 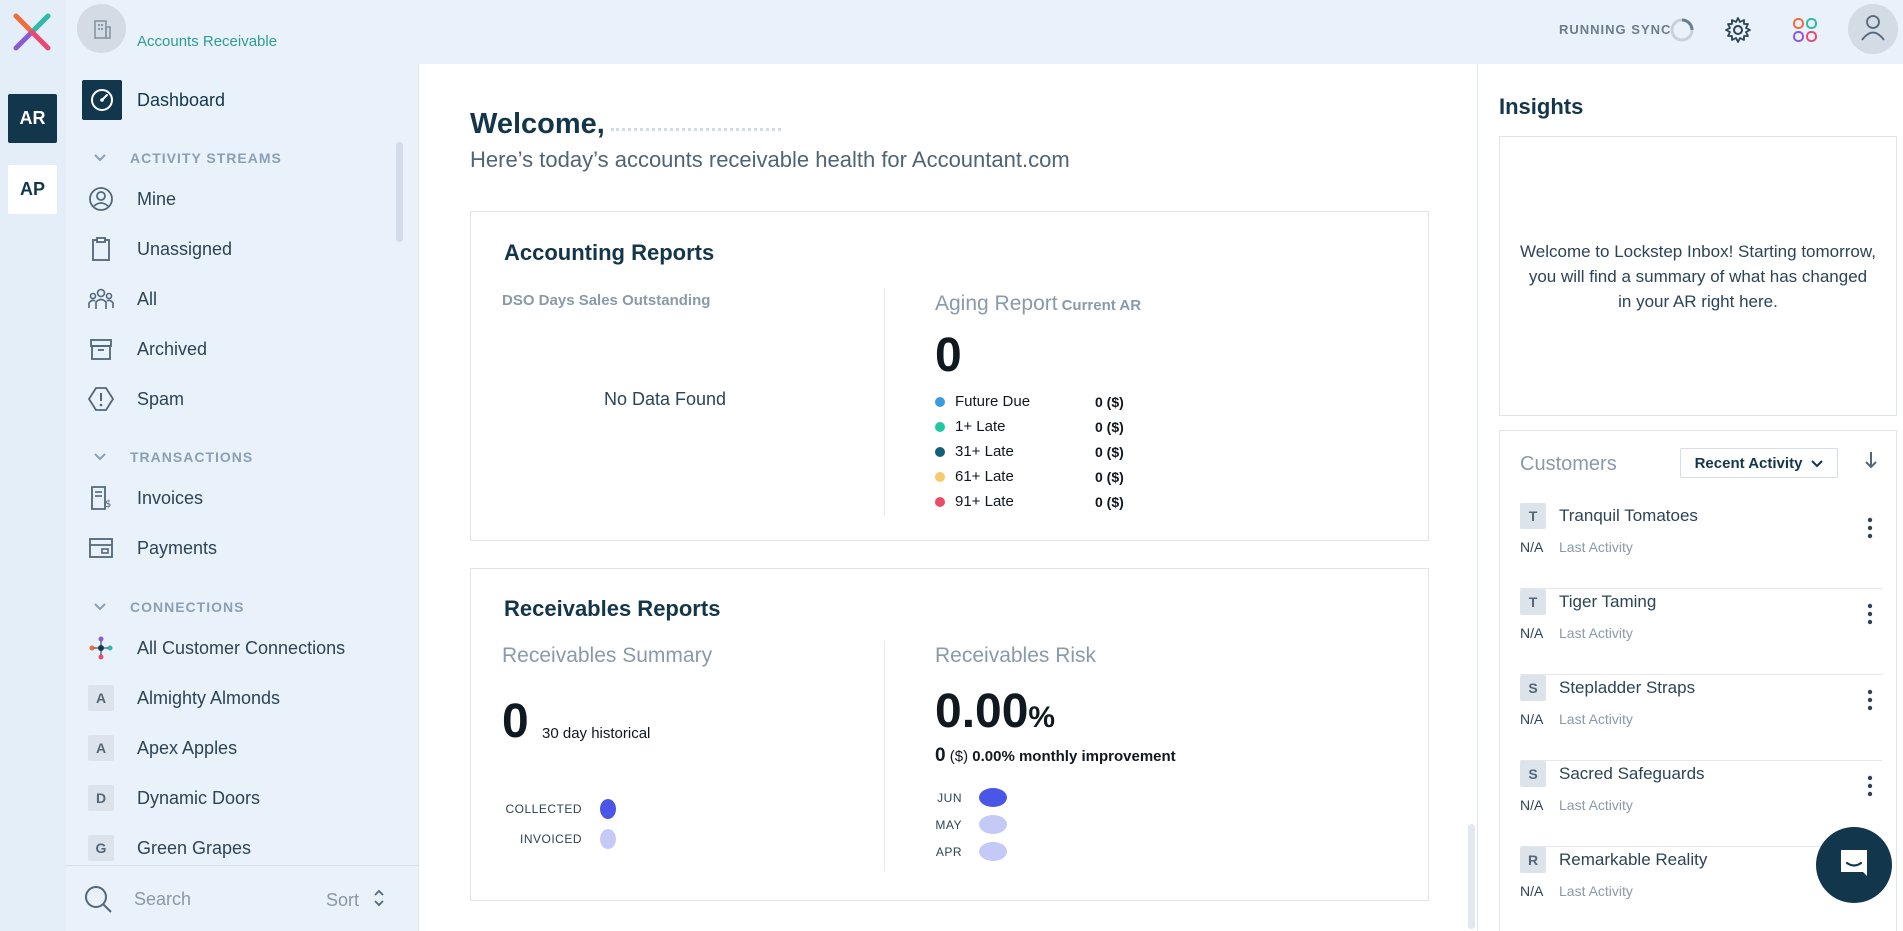 I want to click on customer-item: S Stepladder Straps N/A Last Activity, so click(x=1701, y=718).